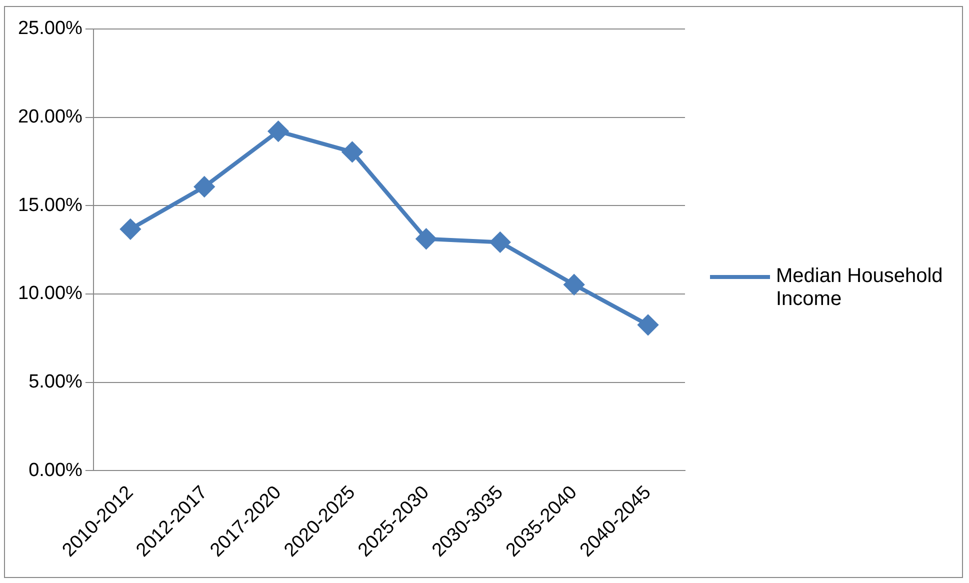  Describe the element at coordinates (50, 29) in the screenshot. I see `y-tick-label: 25.00%` at that location.